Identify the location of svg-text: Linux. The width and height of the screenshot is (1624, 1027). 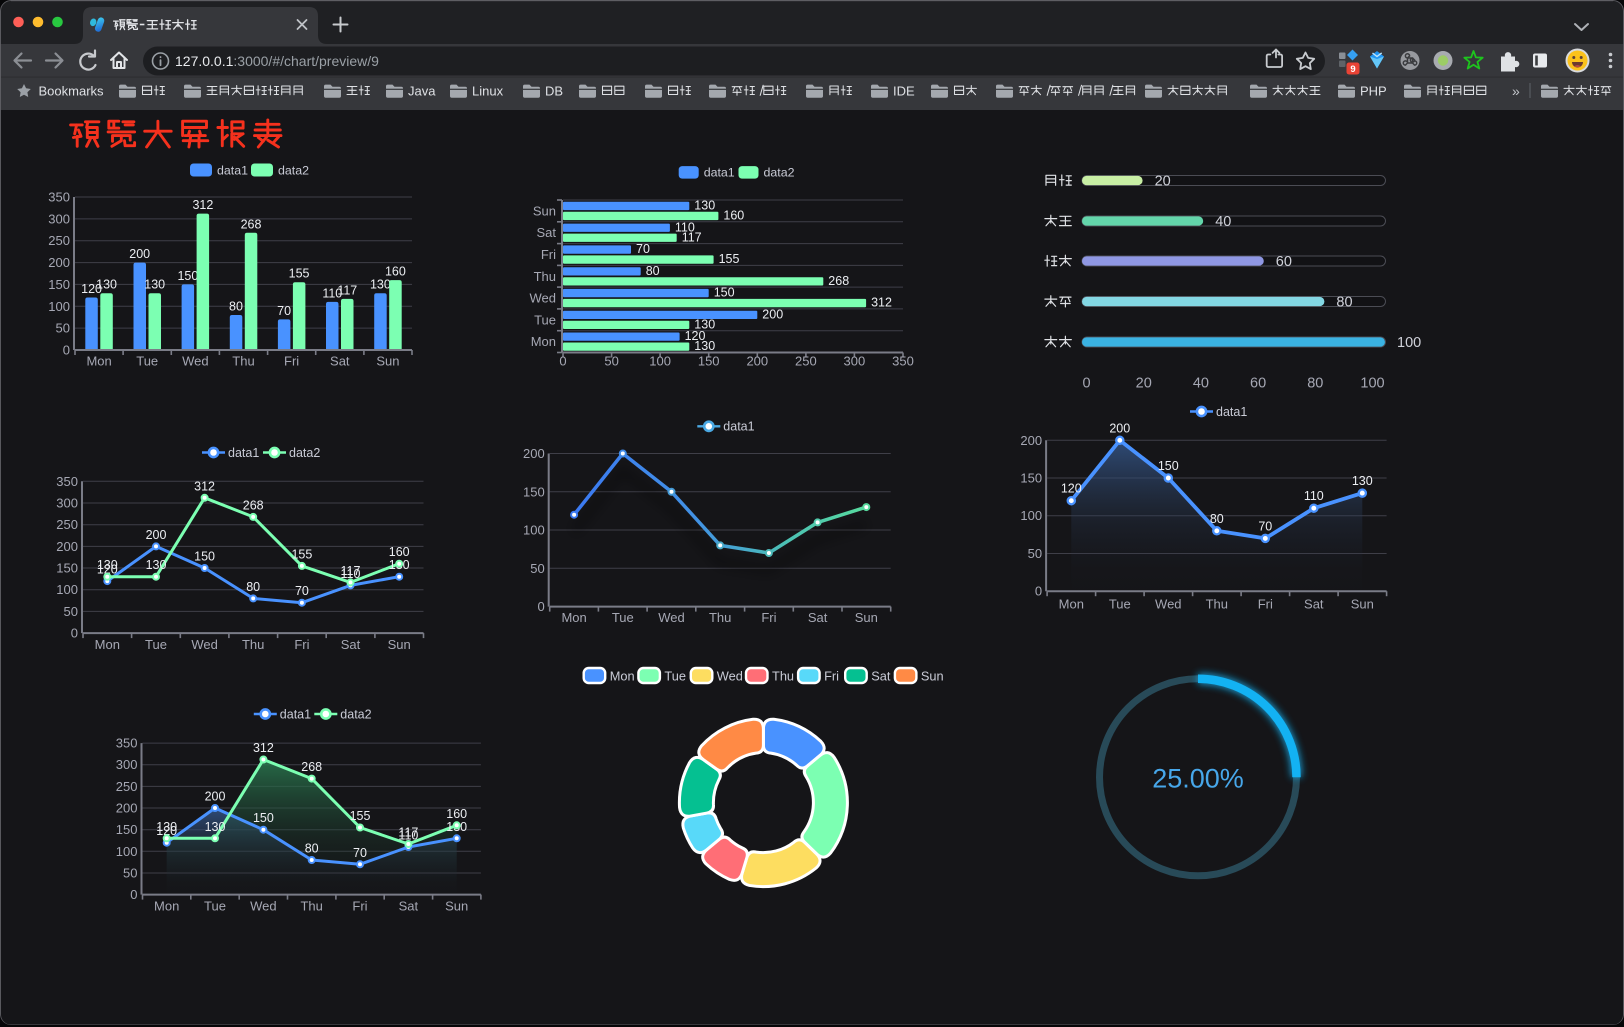
(488, 90).